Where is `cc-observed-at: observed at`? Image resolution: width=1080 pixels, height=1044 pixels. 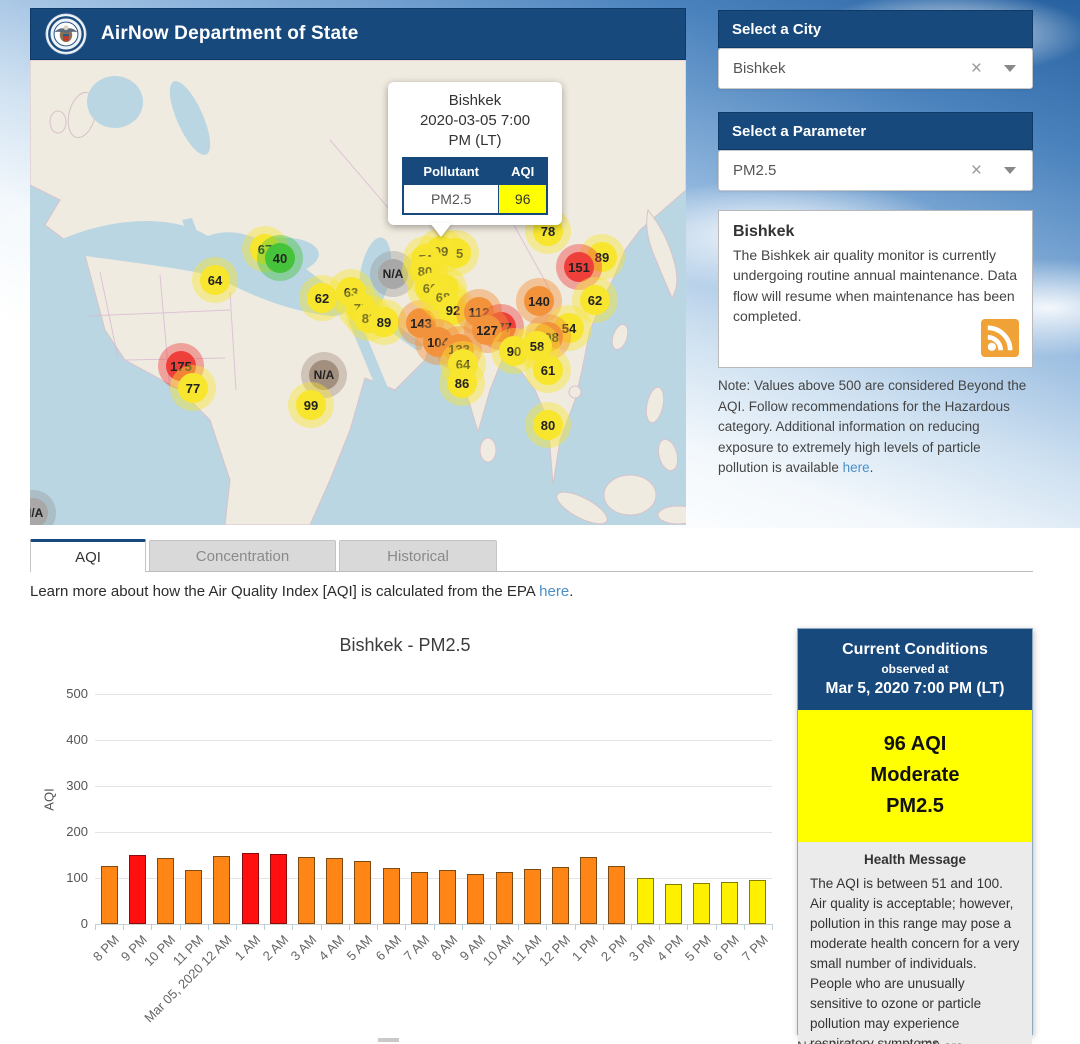 cc-observed-at: observed at is located at coordinates (915, 669).